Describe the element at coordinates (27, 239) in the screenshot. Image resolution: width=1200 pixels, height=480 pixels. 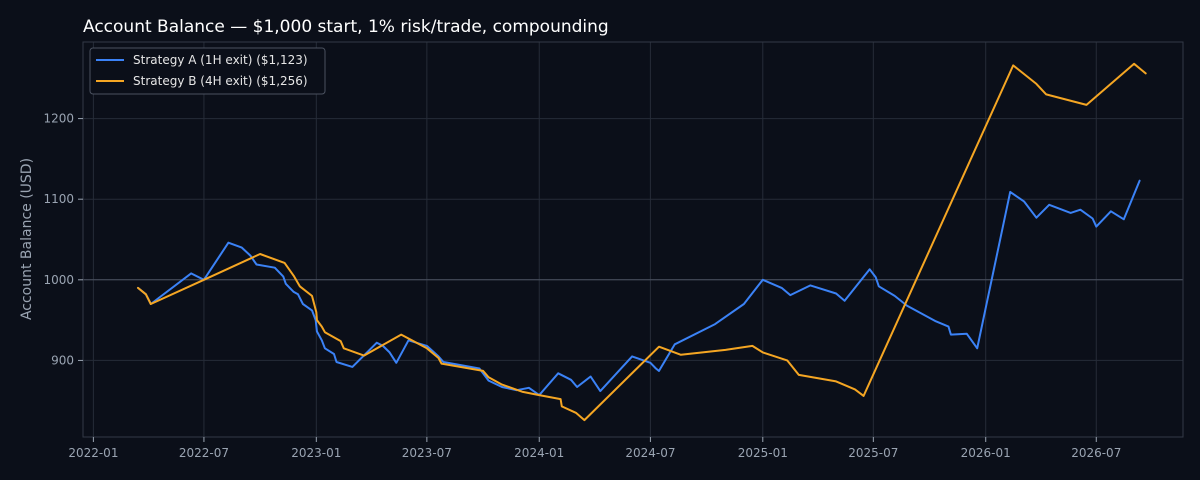
I see `y-axis-label: Account Balance (USD)` at that location.